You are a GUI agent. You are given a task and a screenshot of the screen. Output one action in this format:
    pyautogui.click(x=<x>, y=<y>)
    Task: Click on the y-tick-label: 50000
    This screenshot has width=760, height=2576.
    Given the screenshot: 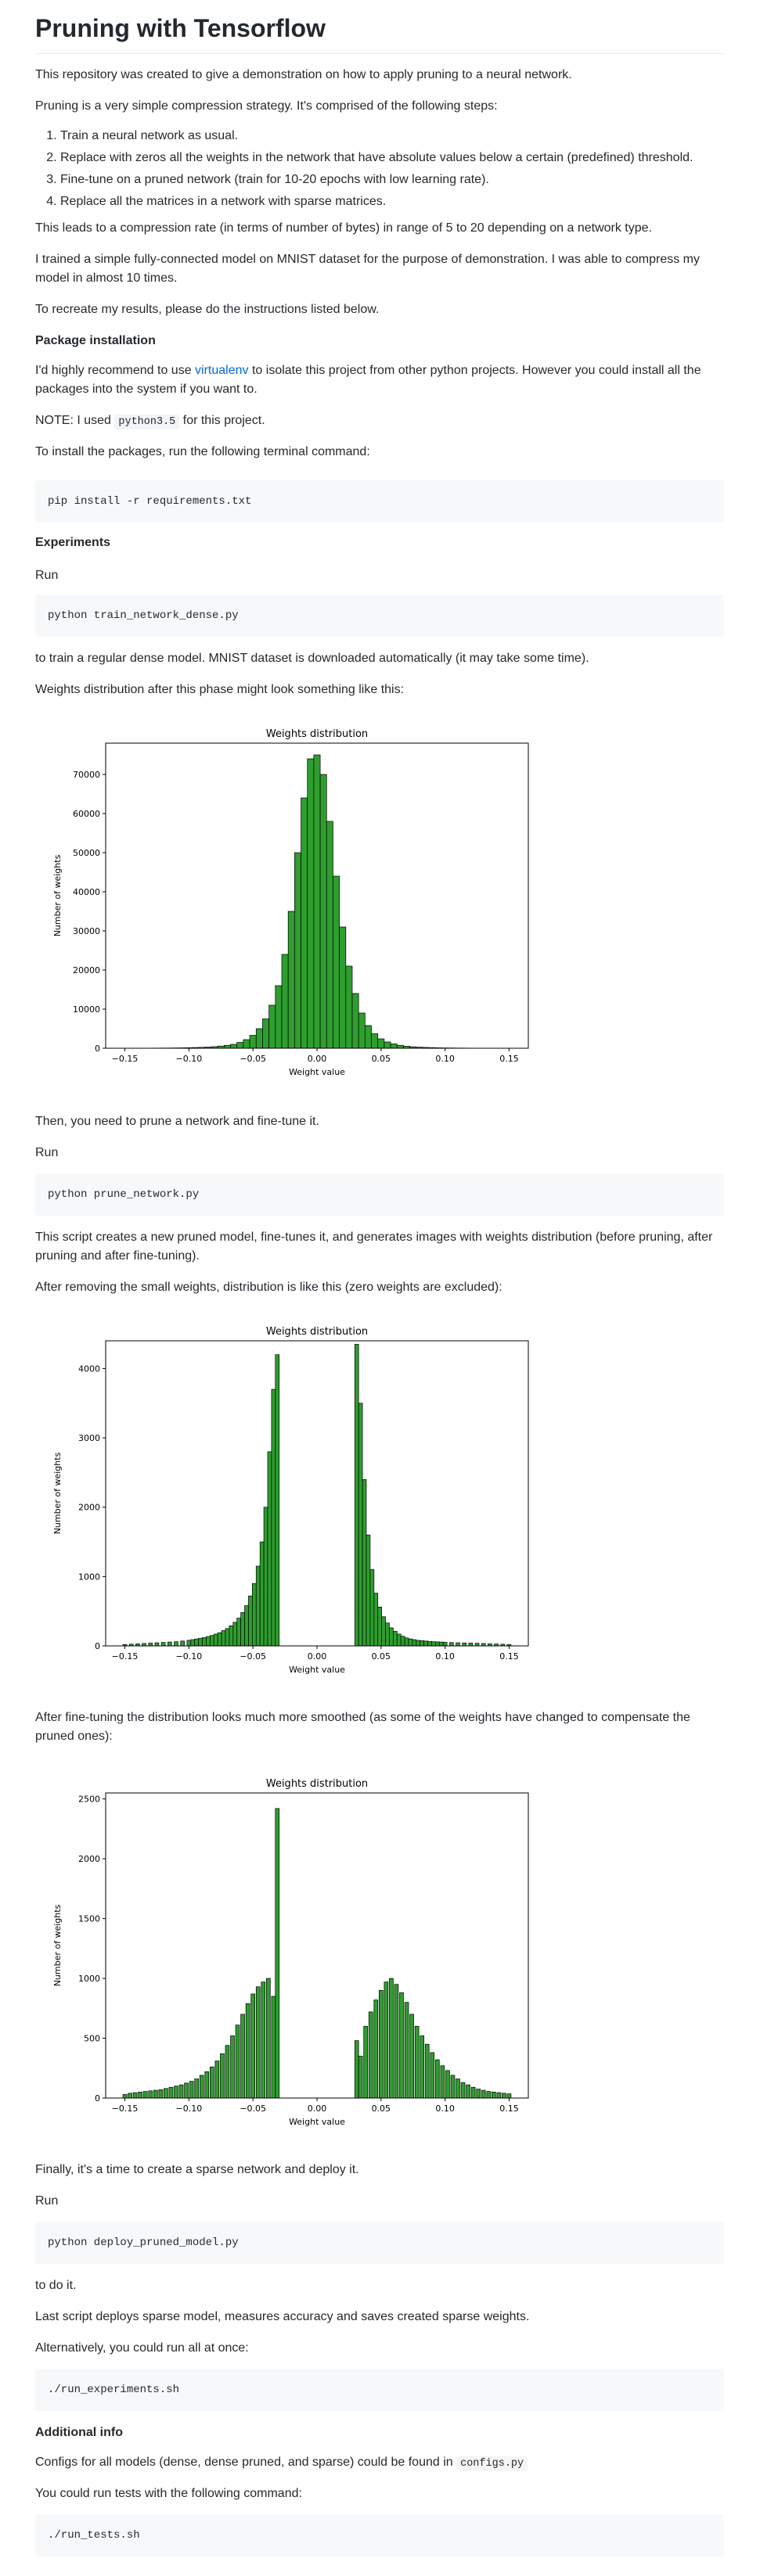 What is the action you would take?
    pyautogui.click(x=87, y=853)
    